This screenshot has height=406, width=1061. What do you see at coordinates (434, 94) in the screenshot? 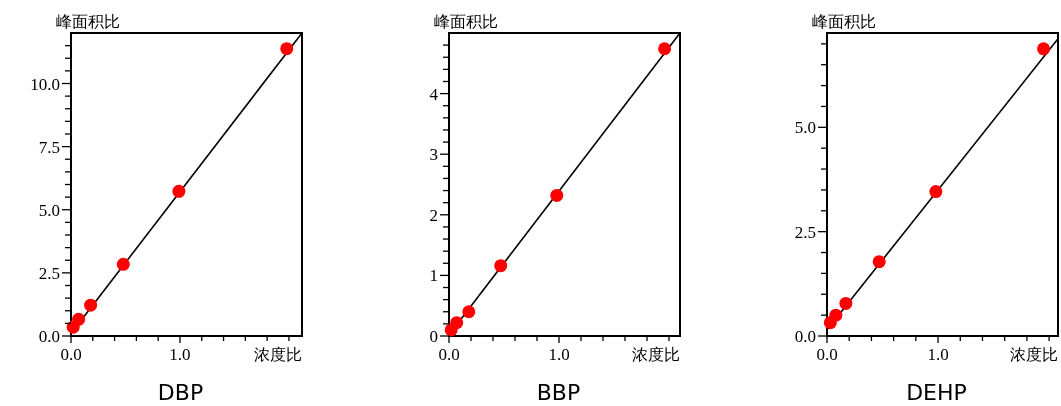
I see `y-tick-label: 4` at bounding box center [434, 94].